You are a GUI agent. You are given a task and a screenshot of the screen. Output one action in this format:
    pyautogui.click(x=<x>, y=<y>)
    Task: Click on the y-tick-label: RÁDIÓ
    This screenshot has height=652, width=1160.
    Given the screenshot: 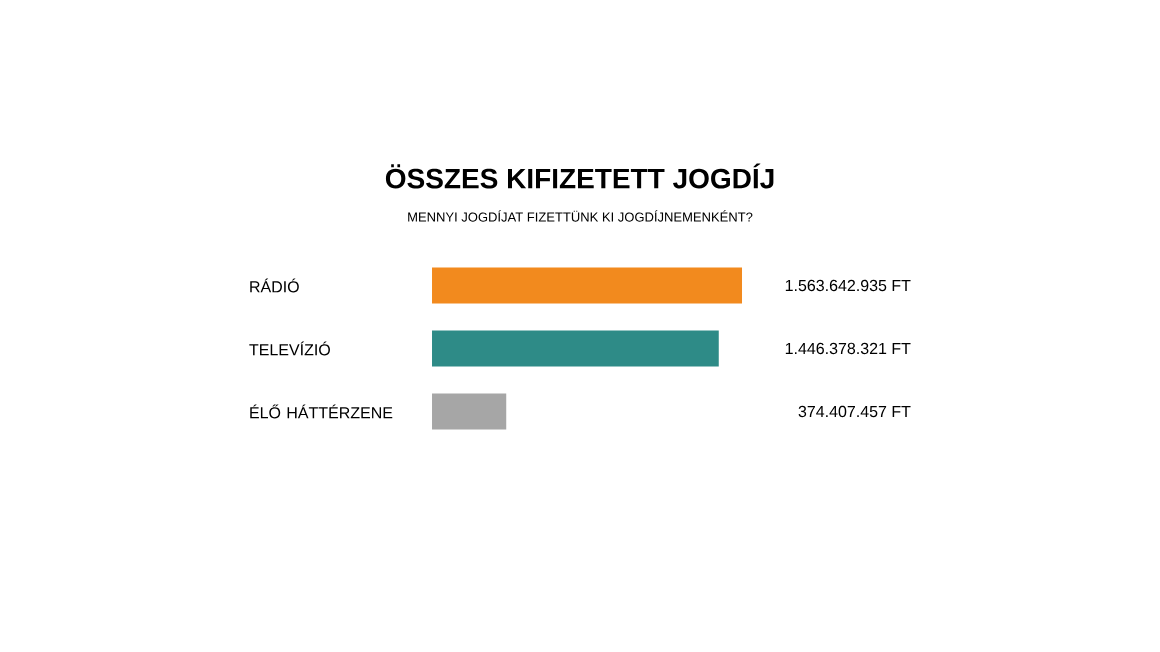 What is the action you would take?
    pyautogui.click(x=274, y=285)
    